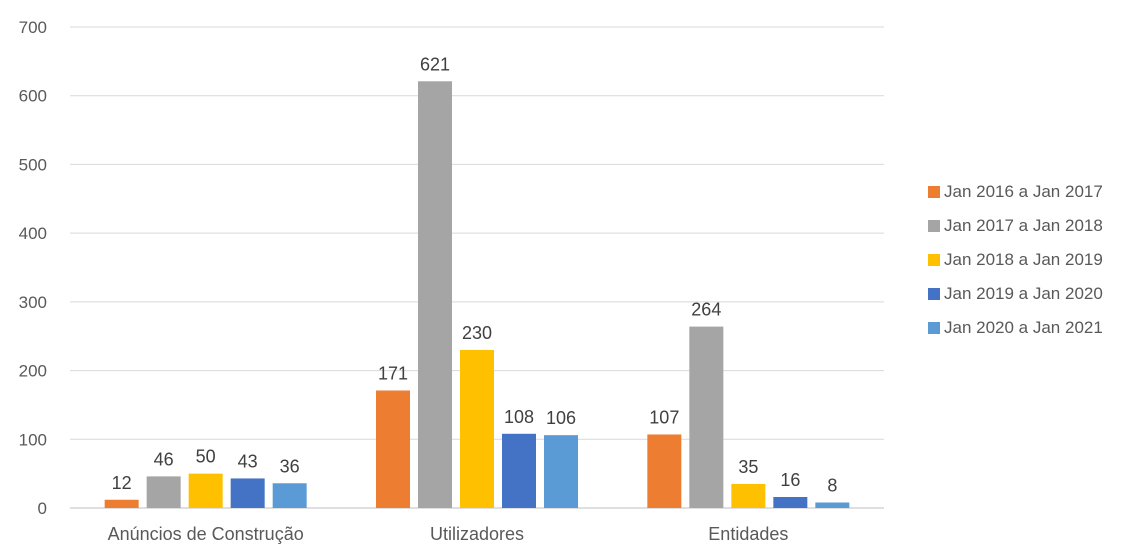  I want to click on legend-label: Jan 2017 a Jan 2018, so click(1023, 225).